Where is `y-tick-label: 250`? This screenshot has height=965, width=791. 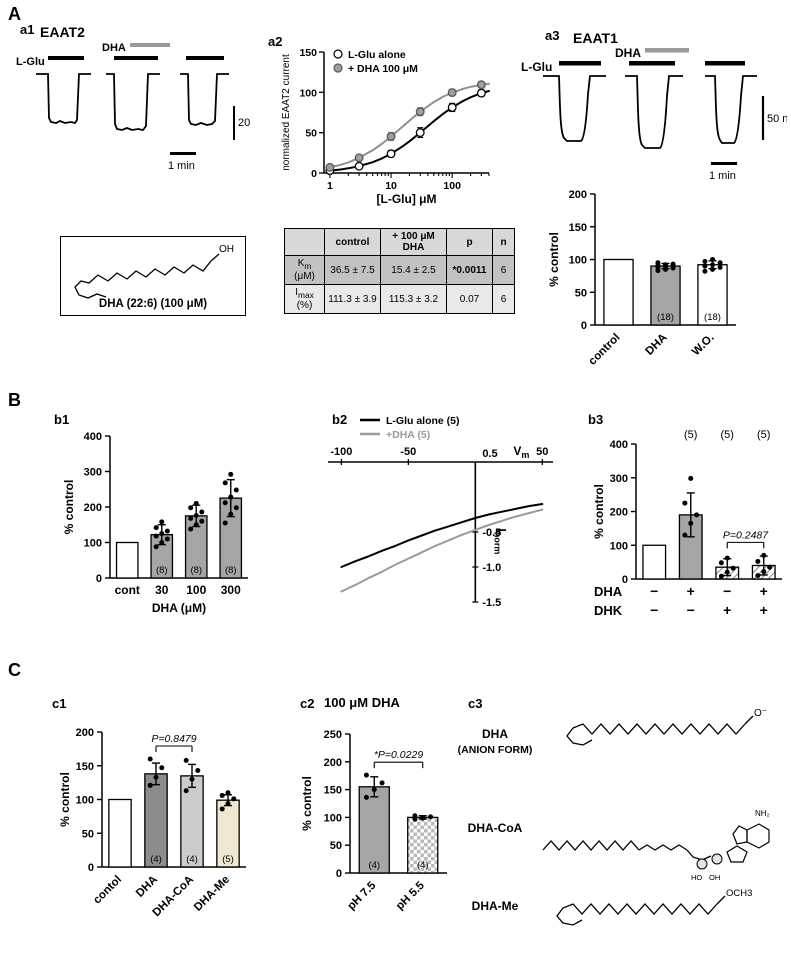
y-tick-label: 250 is located at coordinates (333, 735).